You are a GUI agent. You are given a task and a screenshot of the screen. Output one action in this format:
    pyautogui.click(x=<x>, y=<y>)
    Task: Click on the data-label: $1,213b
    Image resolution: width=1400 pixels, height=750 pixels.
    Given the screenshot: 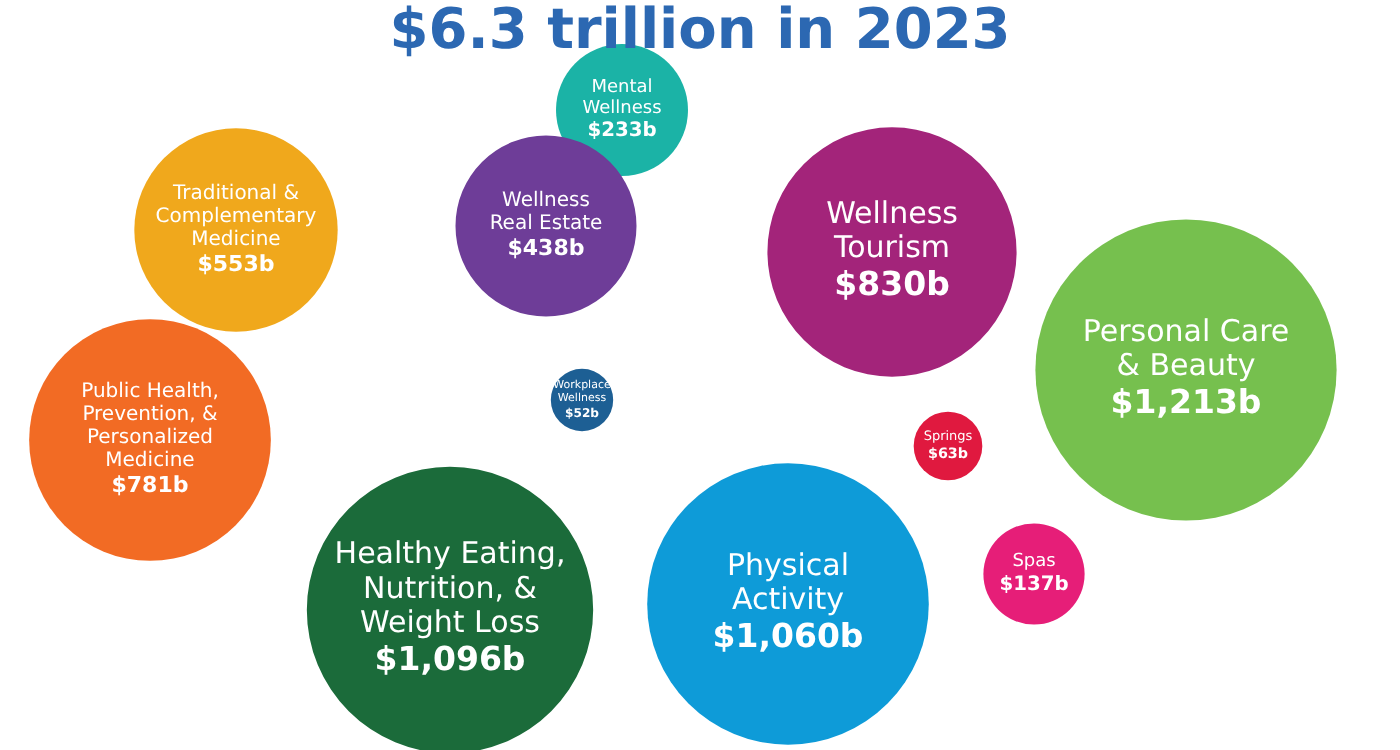 What is the action you would take?
    pyautogui.click(x=1186, y=401)
    